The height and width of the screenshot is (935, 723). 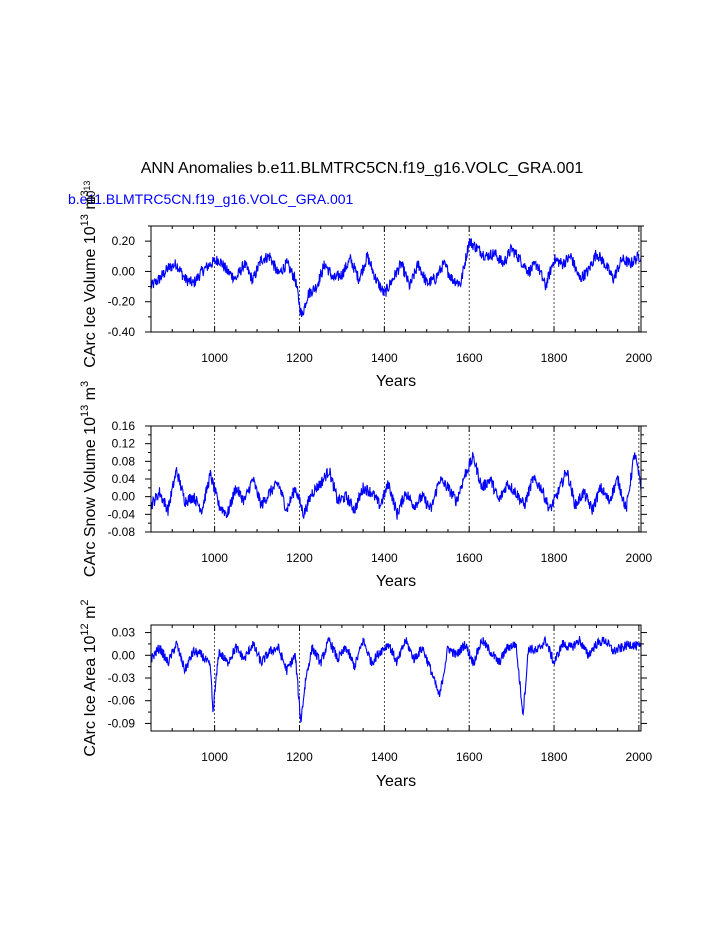 What do you see at coordinates (89, 677) in the screenshot?
I see `y-axis-label: CArc Ice Area 1012 m2` at bounding box center [89, 677].